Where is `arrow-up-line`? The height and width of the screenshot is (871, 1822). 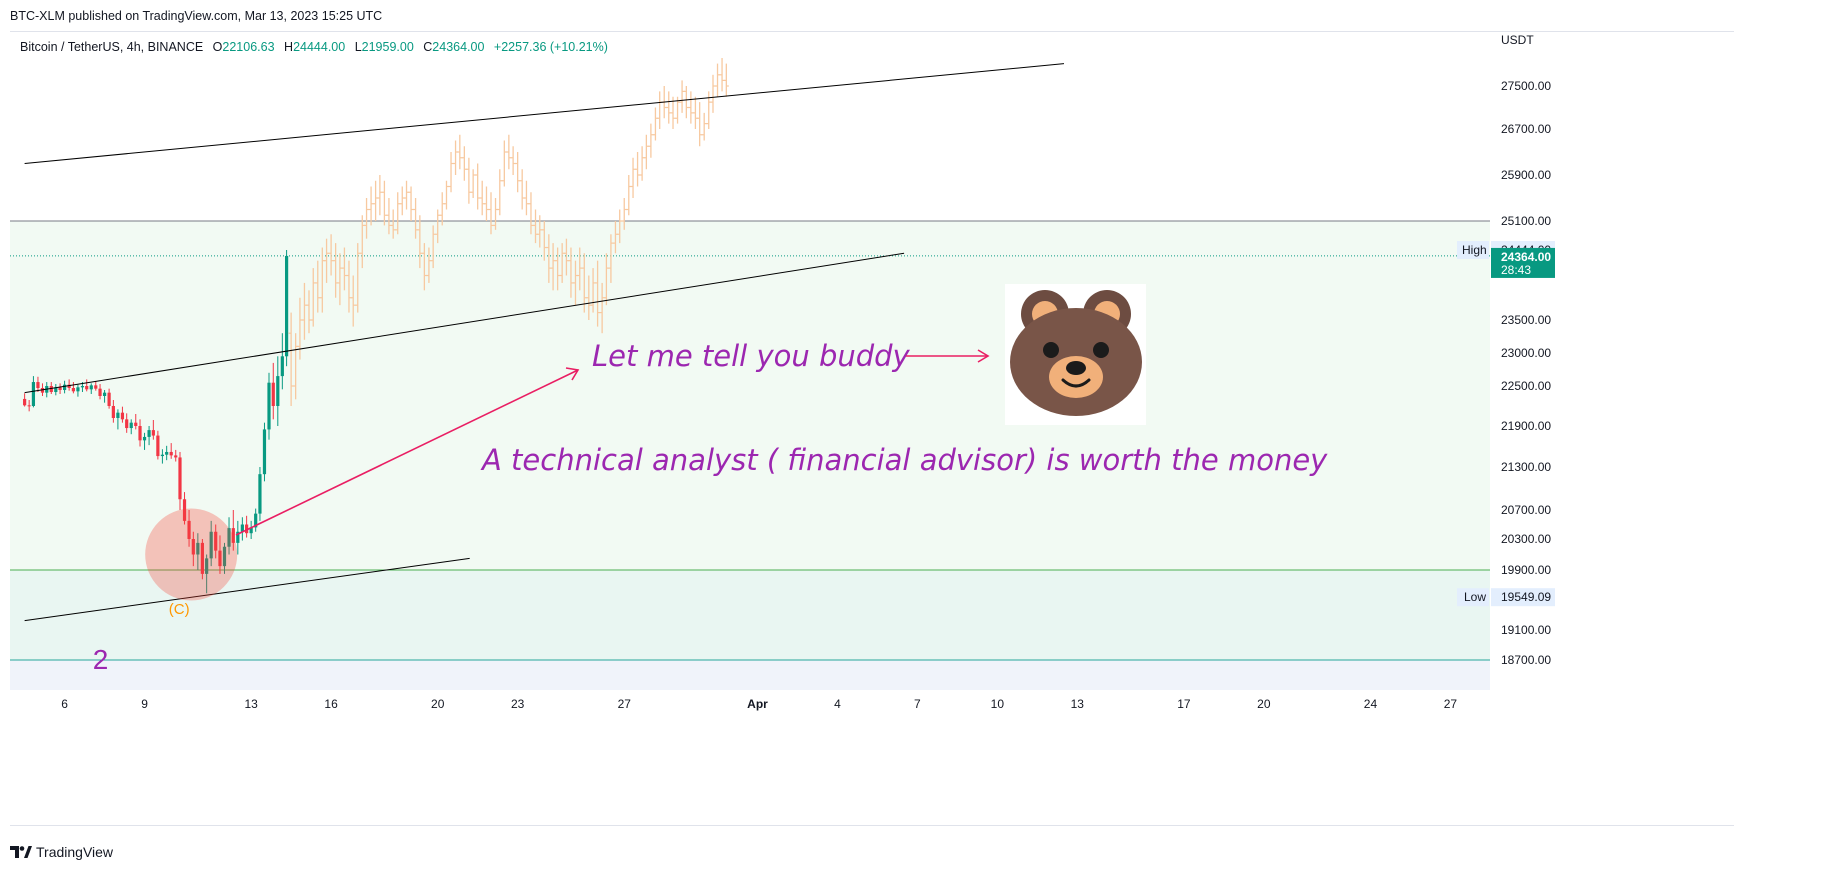 arrow-up-line is located at coordinates (407, 452).